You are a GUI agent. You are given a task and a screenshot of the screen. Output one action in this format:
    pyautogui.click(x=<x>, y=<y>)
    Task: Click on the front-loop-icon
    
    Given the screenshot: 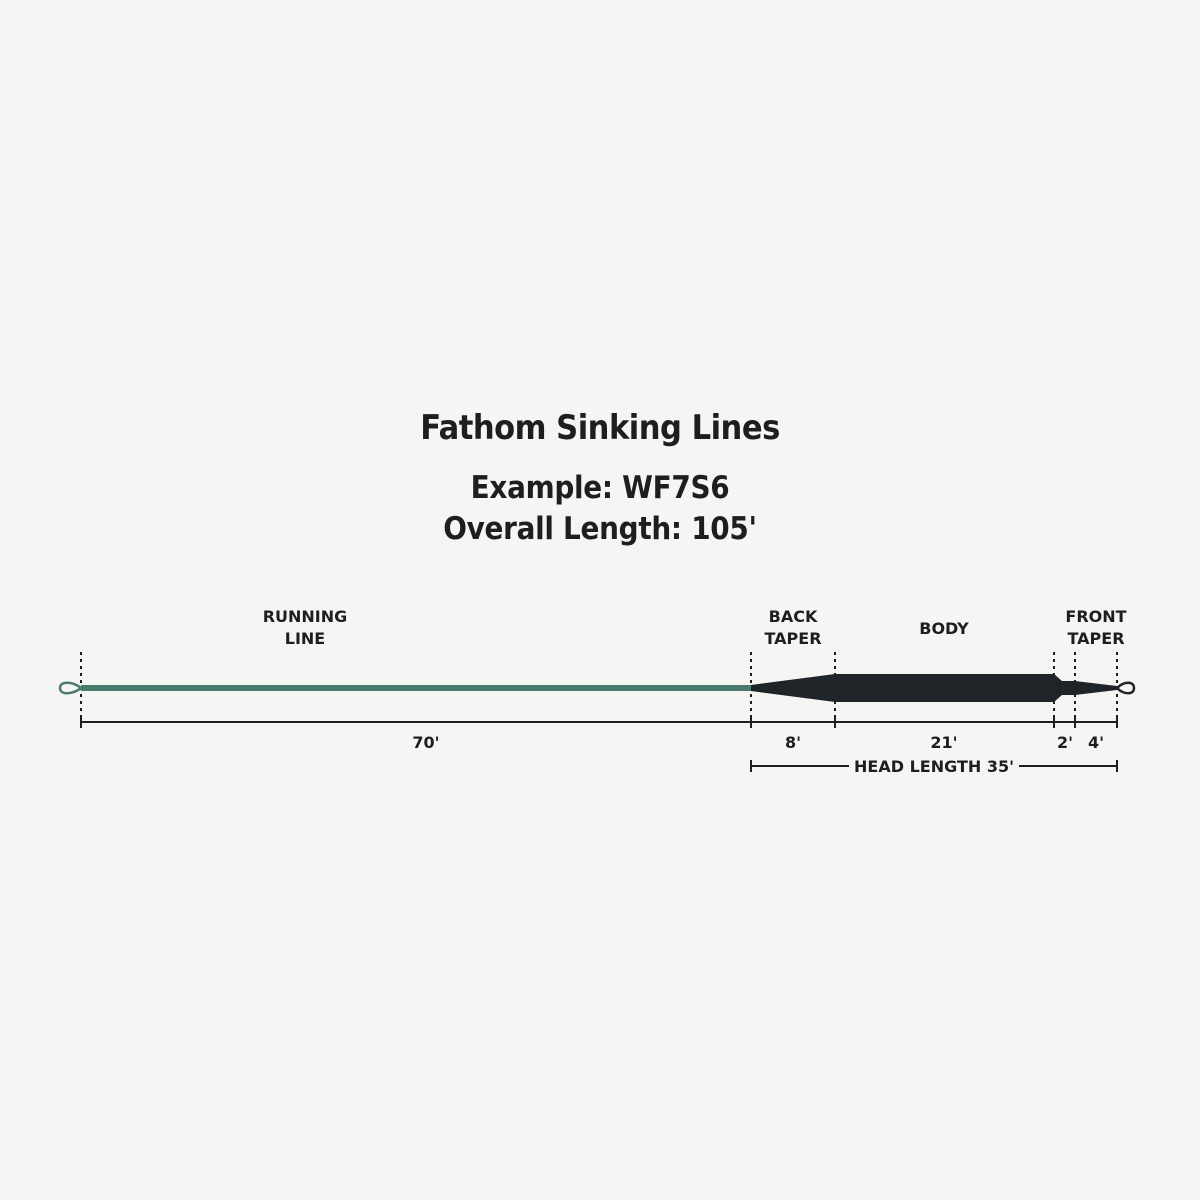 What is the action you would take?
    pyautogui.click(x=1126, y=688)
    